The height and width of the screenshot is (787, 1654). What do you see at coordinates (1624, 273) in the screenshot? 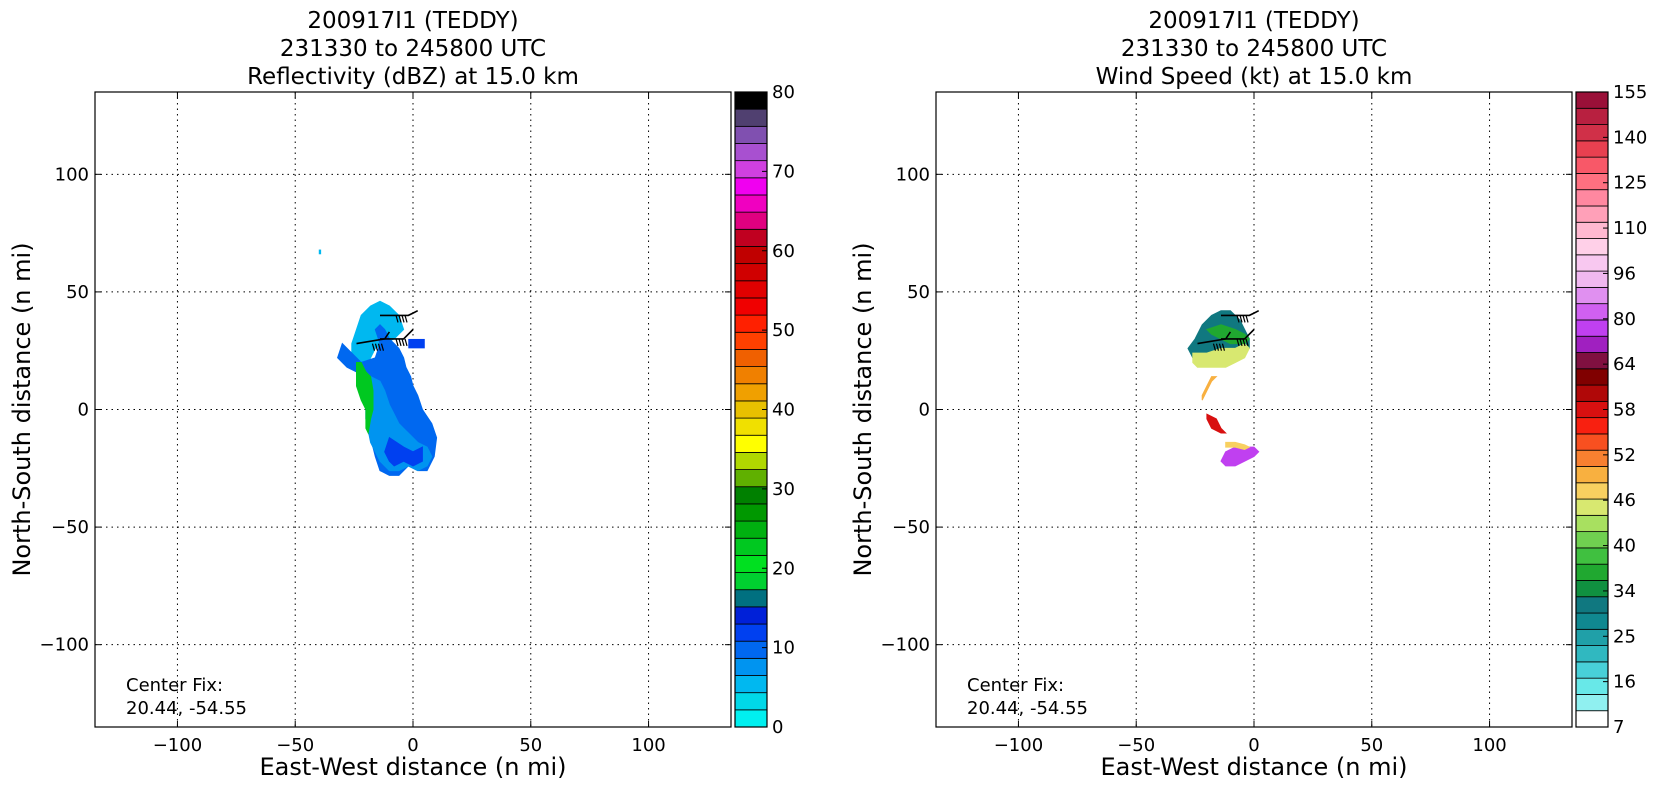
I see `colorbar-tick-label: 96` at bounding box center [1624, 273].